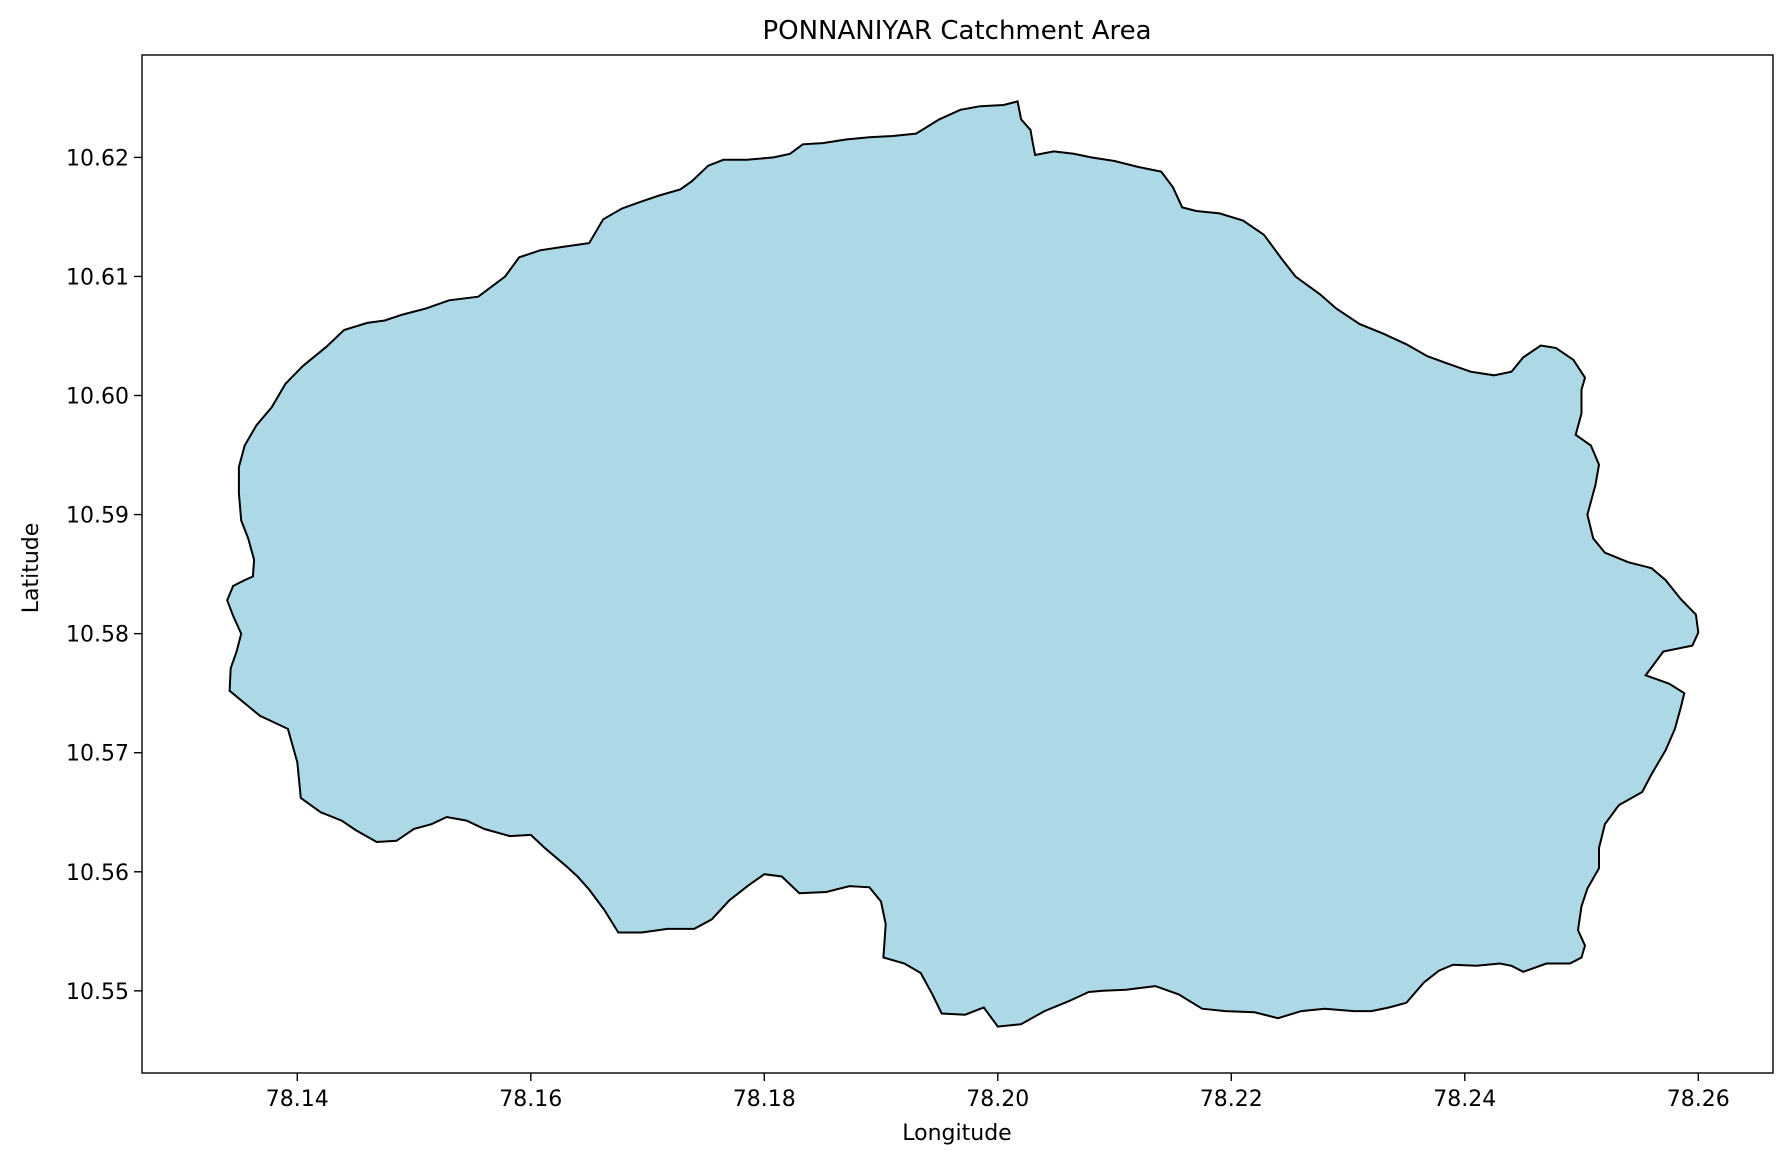  Describe the element at coordinates (297, 1099) in the screenshot. I see `x-tick-label: 78.14` at that location.